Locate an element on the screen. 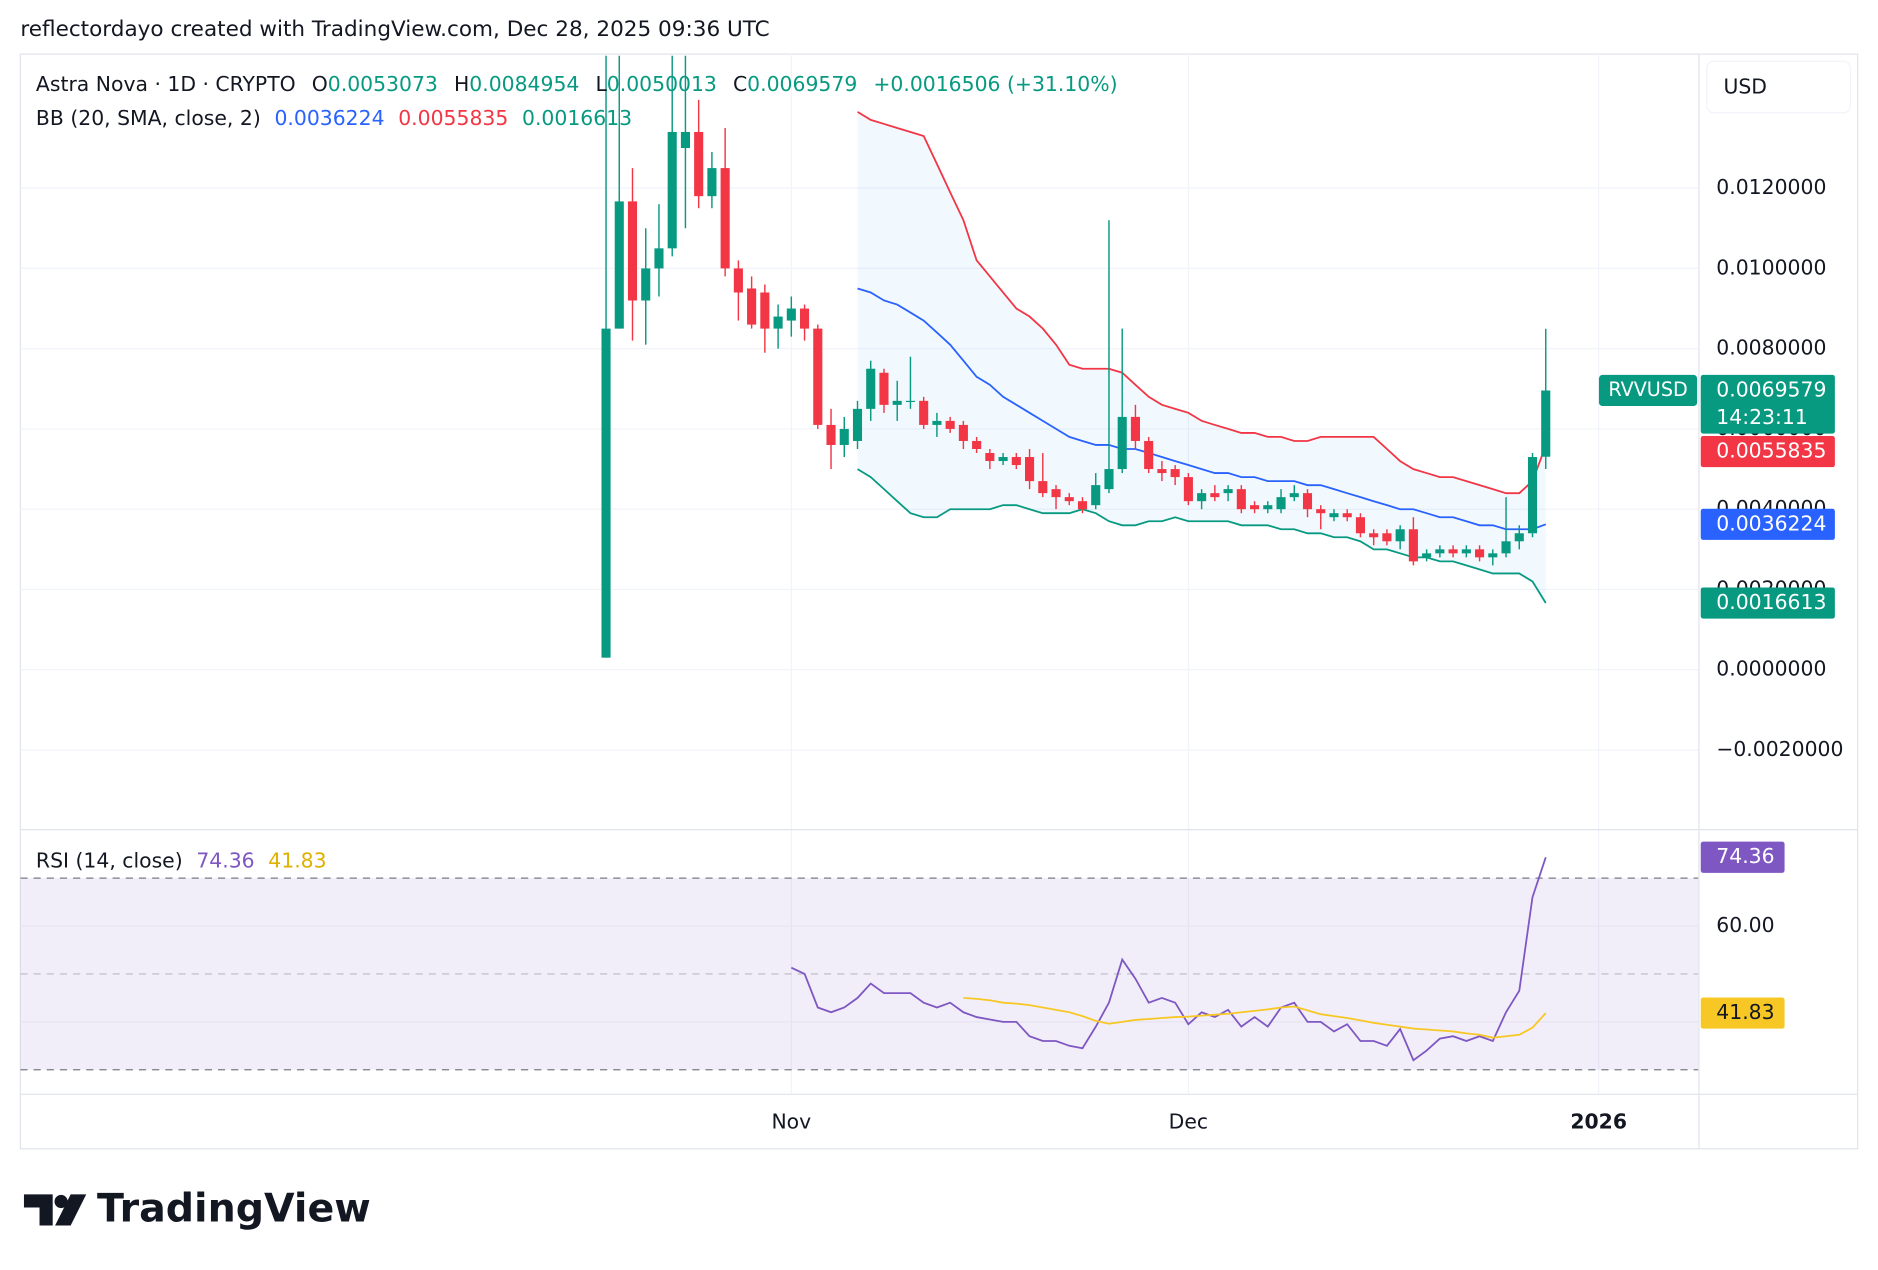  currency-button is located at coordinates (1779, 87).